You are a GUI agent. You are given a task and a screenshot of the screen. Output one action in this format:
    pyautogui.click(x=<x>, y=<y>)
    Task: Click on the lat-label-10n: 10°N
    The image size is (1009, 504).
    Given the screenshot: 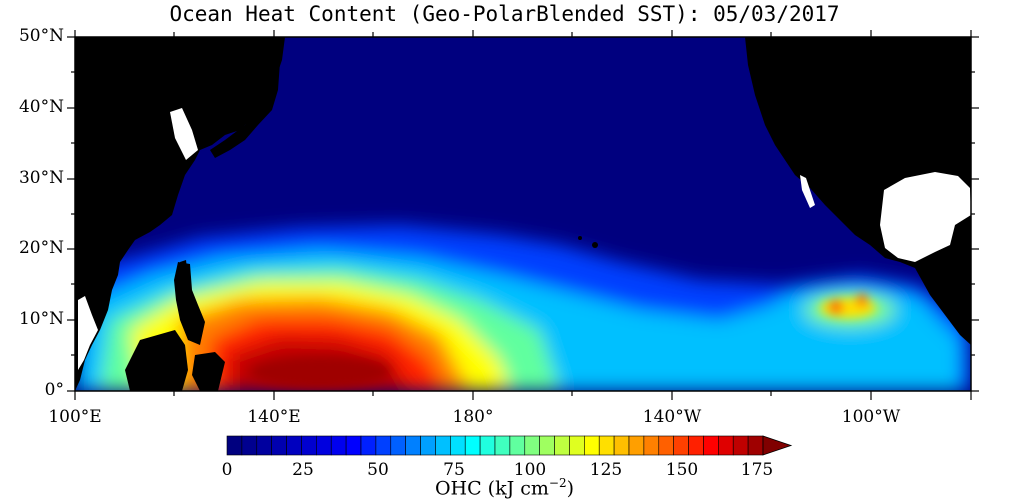 What is the action you would take?
    pyautogui.click(x=41, y=319)
    